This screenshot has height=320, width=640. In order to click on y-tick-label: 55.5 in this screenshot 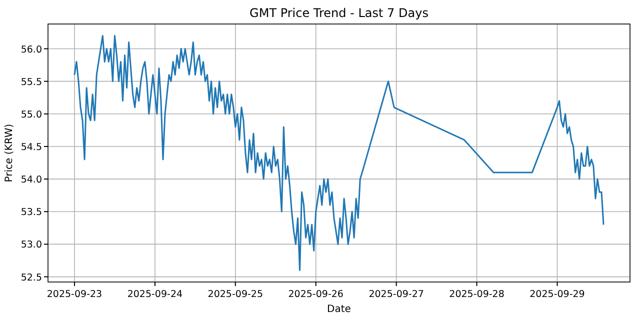, I will do `click(31, 82)`.